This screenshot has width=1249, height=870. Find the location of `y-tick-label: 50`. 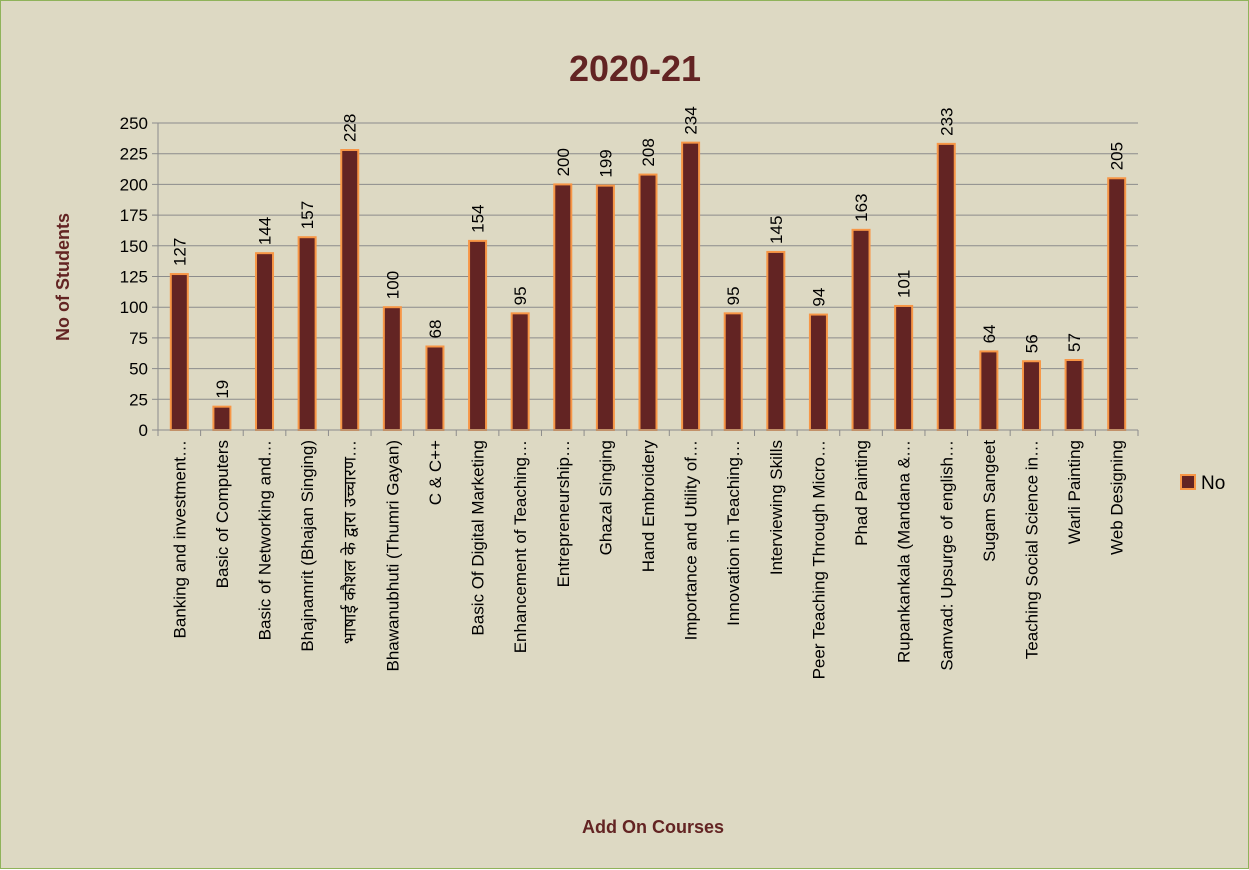

y-tick-label: 50 is located at coordinates (138, 369).